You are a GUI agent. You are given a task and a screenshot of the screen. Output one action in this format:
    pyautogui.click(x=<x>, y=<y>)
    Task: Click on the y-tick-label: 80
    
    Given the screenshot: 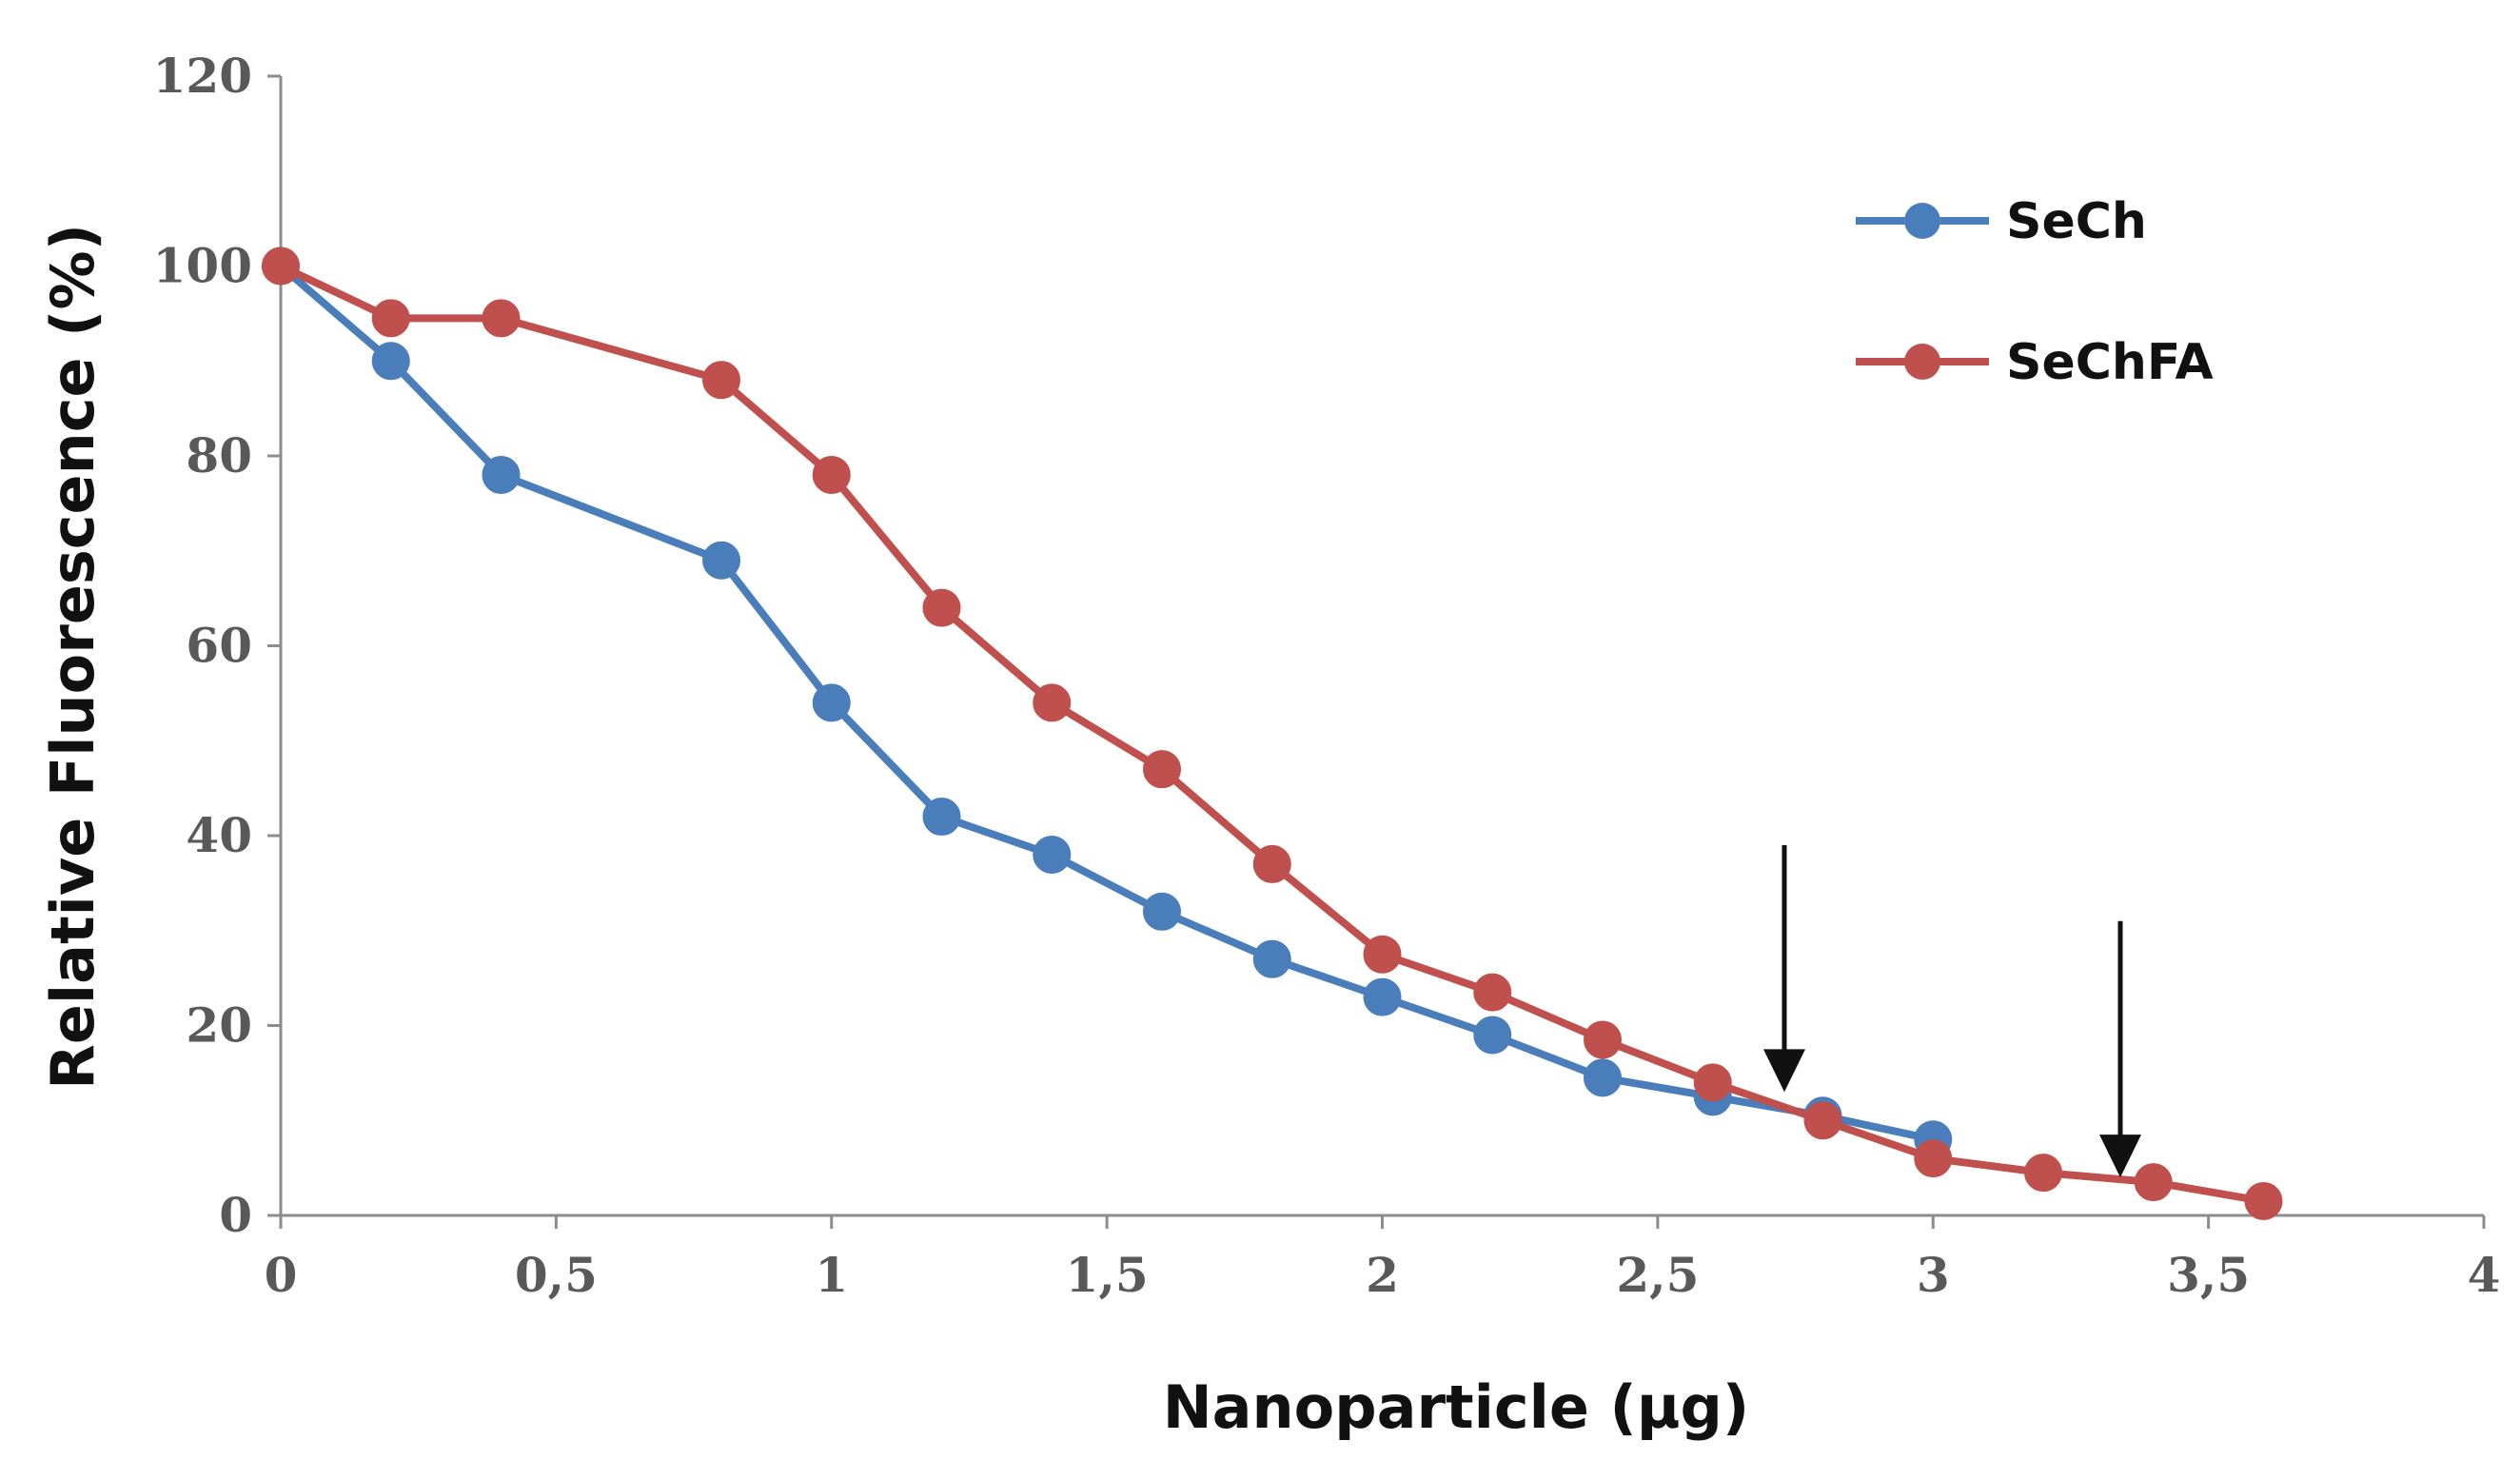 What is the action you would take?
    pyautogui.click(x=219, y=455)
    